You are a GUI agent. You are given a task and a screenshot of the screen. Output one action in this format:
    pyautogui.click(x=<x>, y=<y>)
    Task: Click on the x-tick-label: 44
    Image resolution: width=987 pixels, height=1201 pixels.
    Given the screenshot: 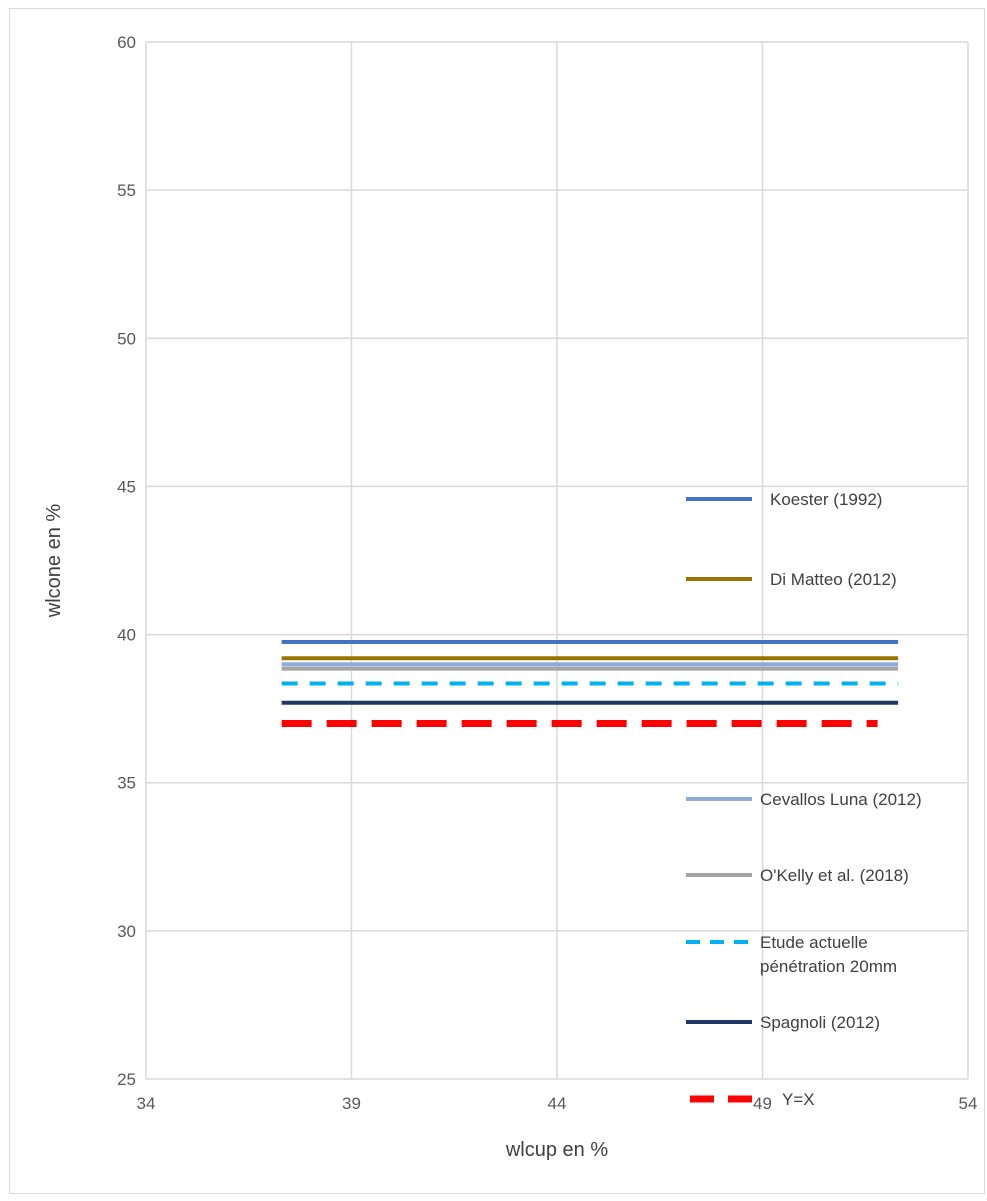 What is the action you would take?
    pyautogui.click(x=557, y=1103)
    